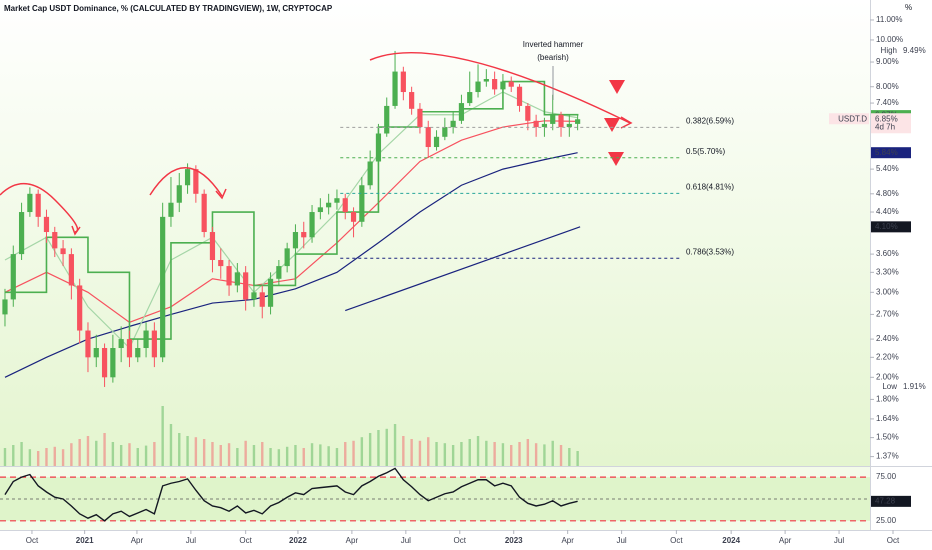 The width and height of the screenshot is (932, 550). I want to click on rsi-layer, so click(435, 494).